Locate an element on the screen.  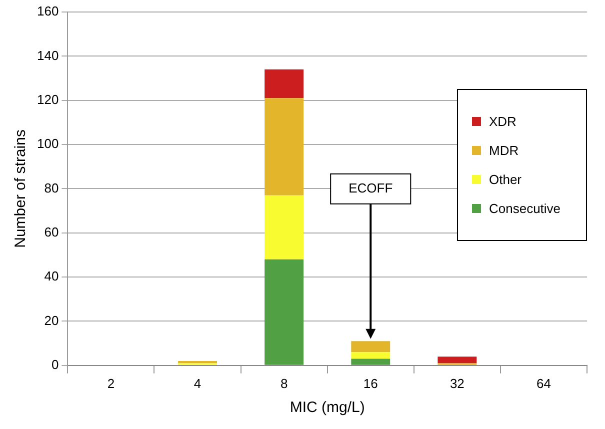
x-tick-label: 32 is located at coordinates (457, 383).